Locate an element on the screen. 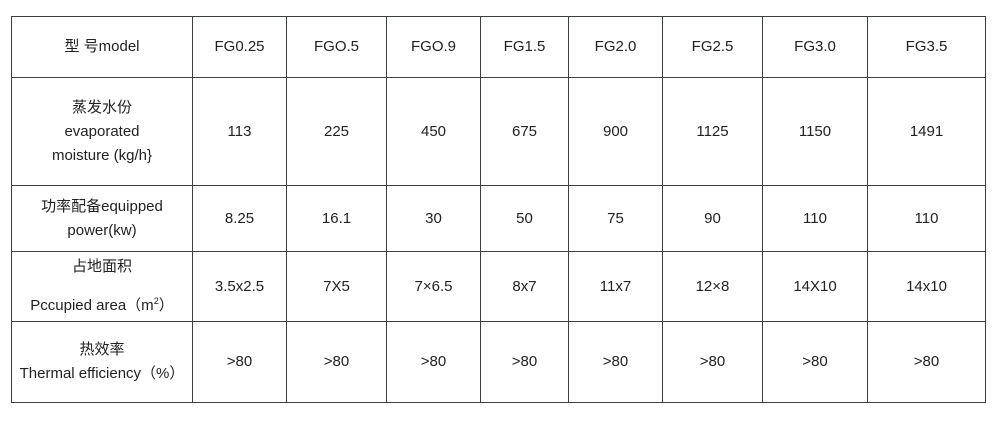 The width and height of the screenshot is (1000, 421). row-label: 热效率 Thermal efficiency（%） is located at coordinates (102, 362).